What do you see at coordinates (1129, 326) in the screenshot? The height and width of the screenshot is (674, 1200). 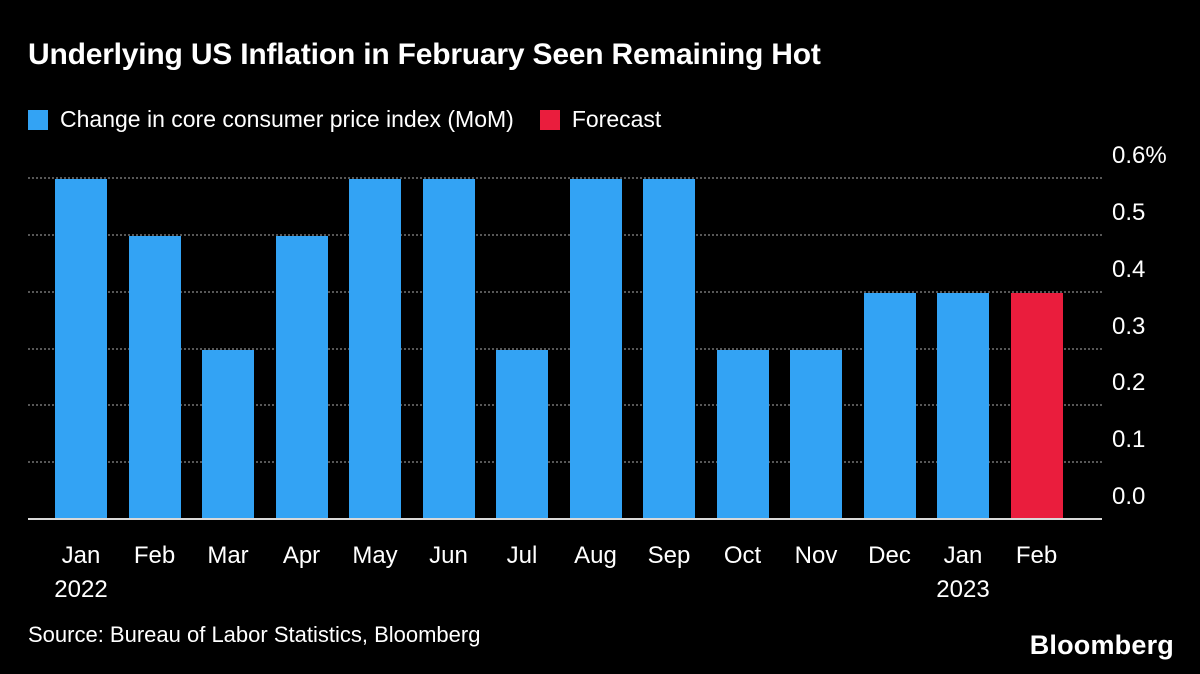 I see `y-axis-label: 0.3` at bounding box center [1129, 326].